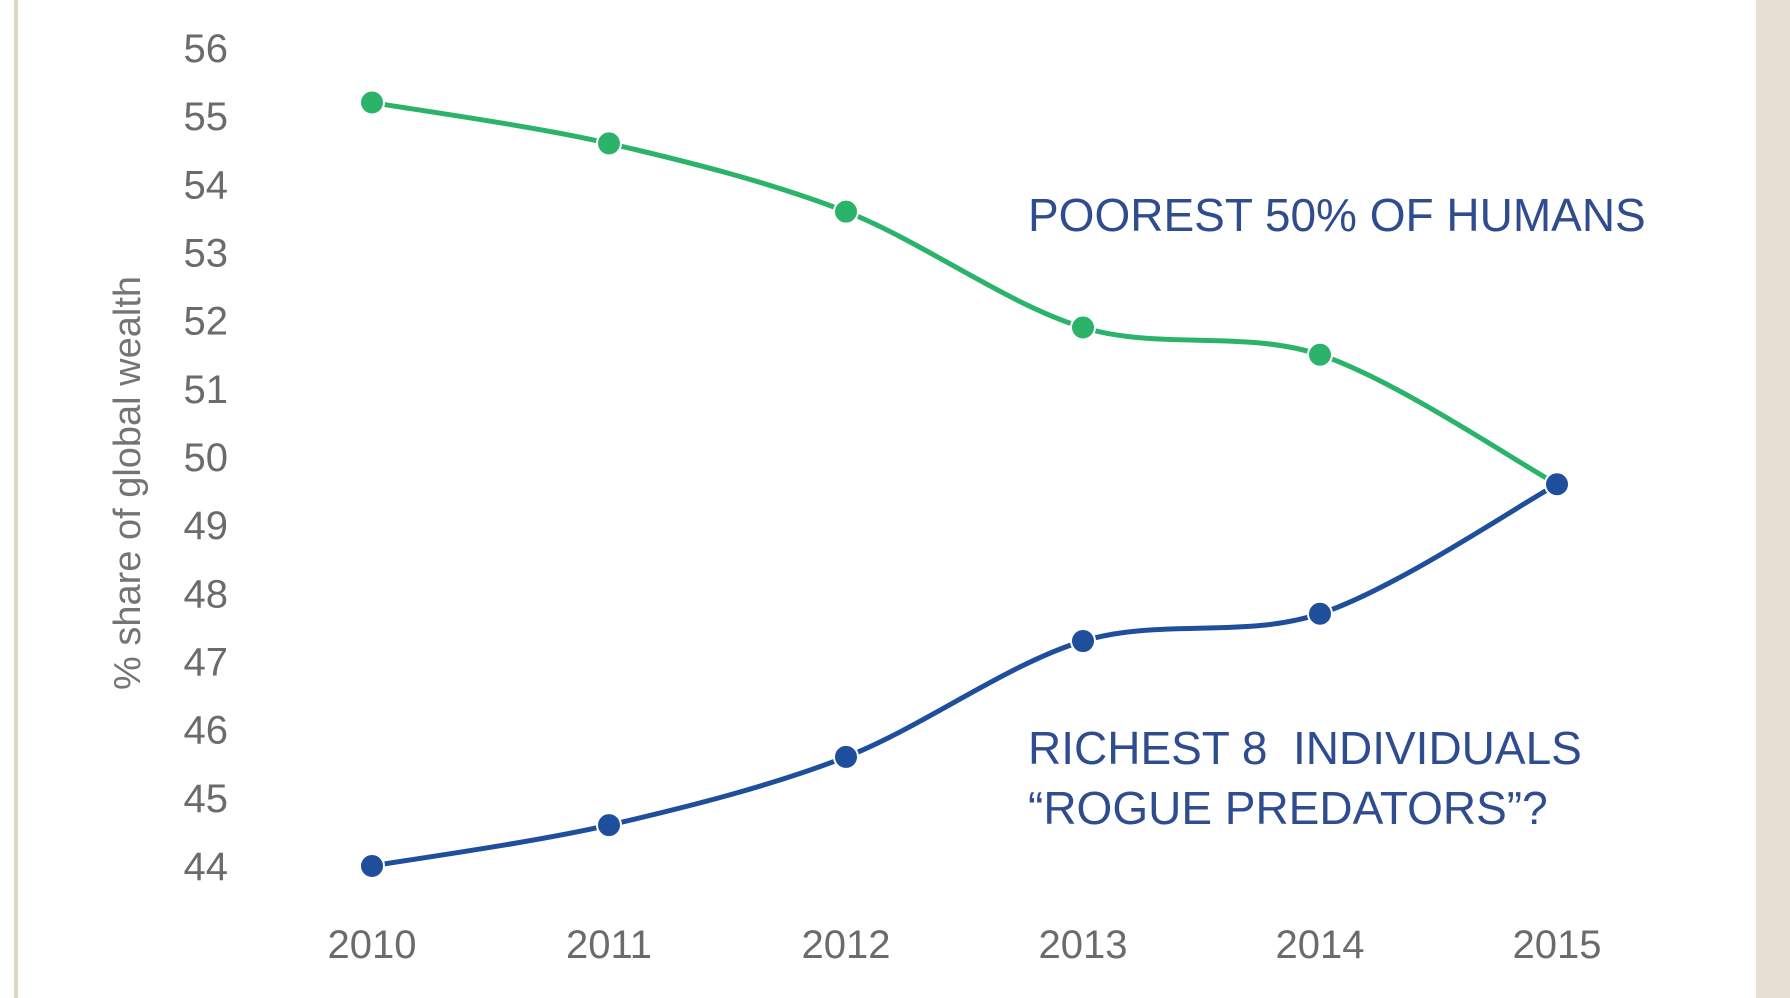  What do you see at coordinates (206, 731) in the screenshot?
I see `y-tick-label: 46` at bounding box center [206, 731].